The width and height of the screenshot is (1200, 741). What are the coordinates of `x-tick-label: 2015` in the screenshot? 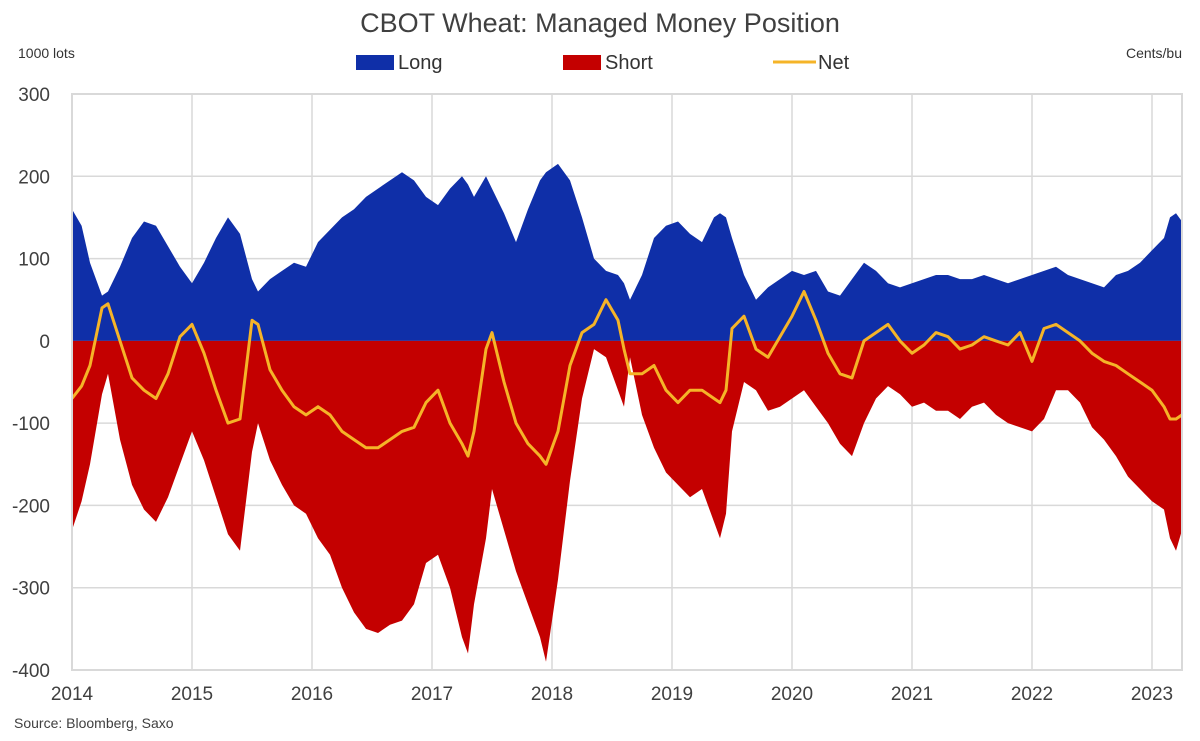 It's located at (192, 694).